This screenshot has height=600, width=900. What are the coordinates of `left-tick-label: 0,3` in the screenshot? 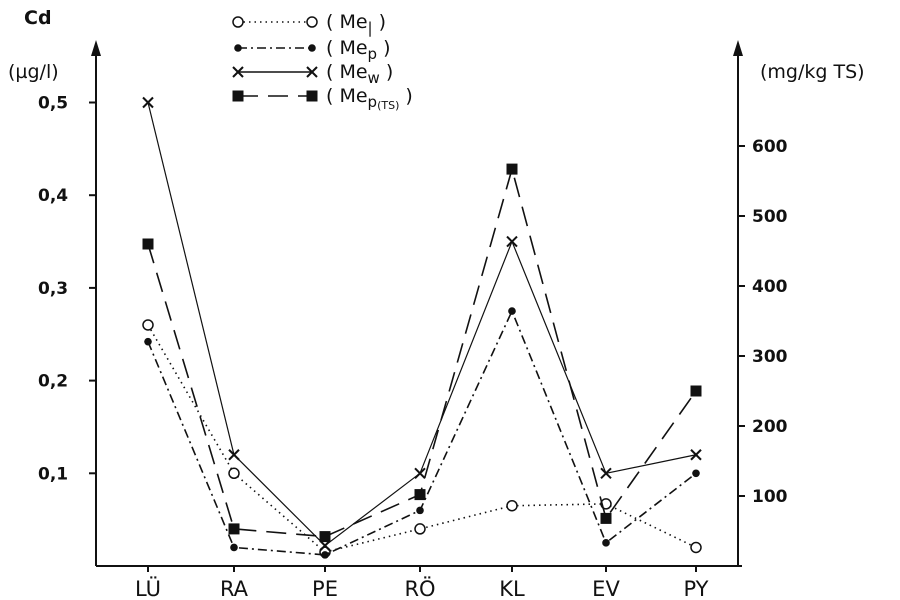 It's located at (53, 289).